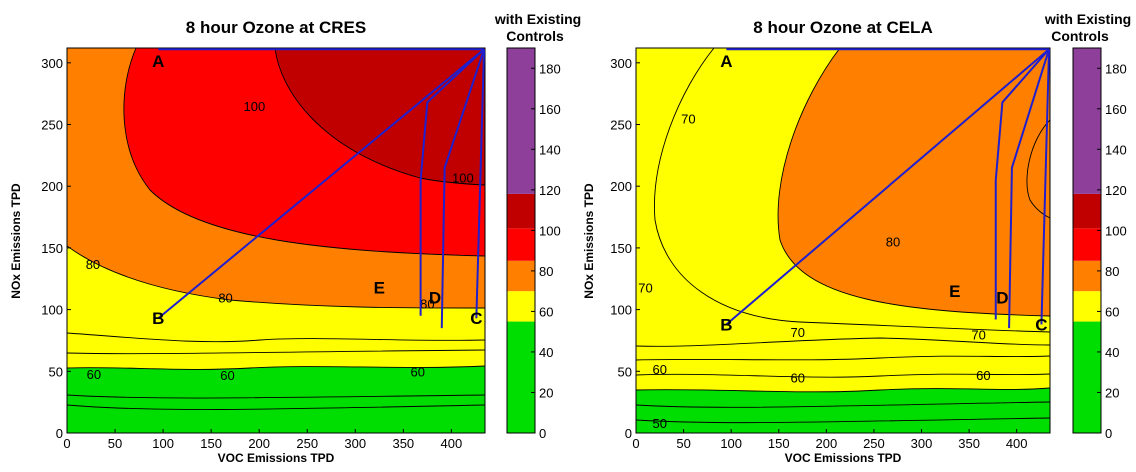  What do you see at coordinates (628, 433) in the screenshot?
I see `y-tick-label: 0` at bounding box center [628, 433].